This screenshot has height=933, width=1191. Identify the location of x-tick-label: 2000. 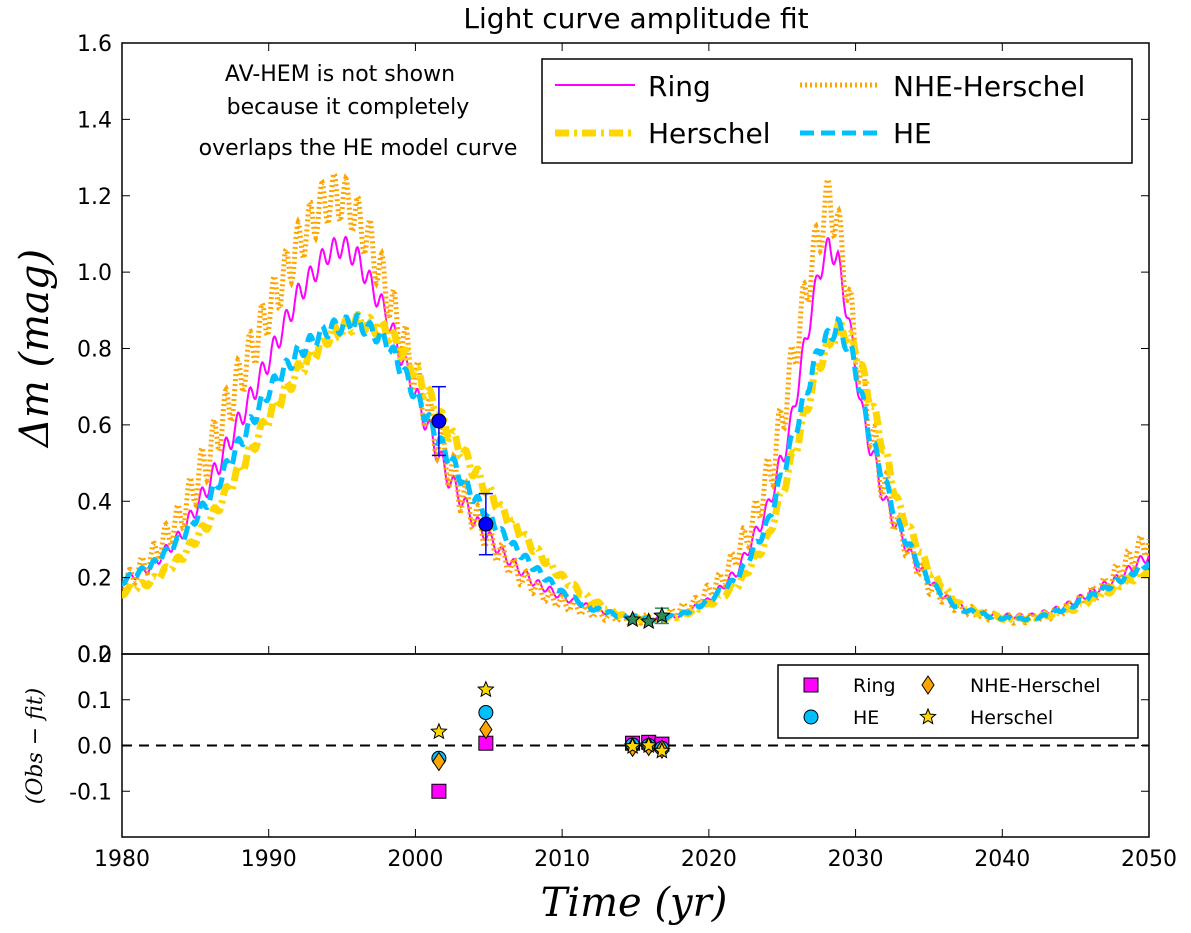
(415, 859).